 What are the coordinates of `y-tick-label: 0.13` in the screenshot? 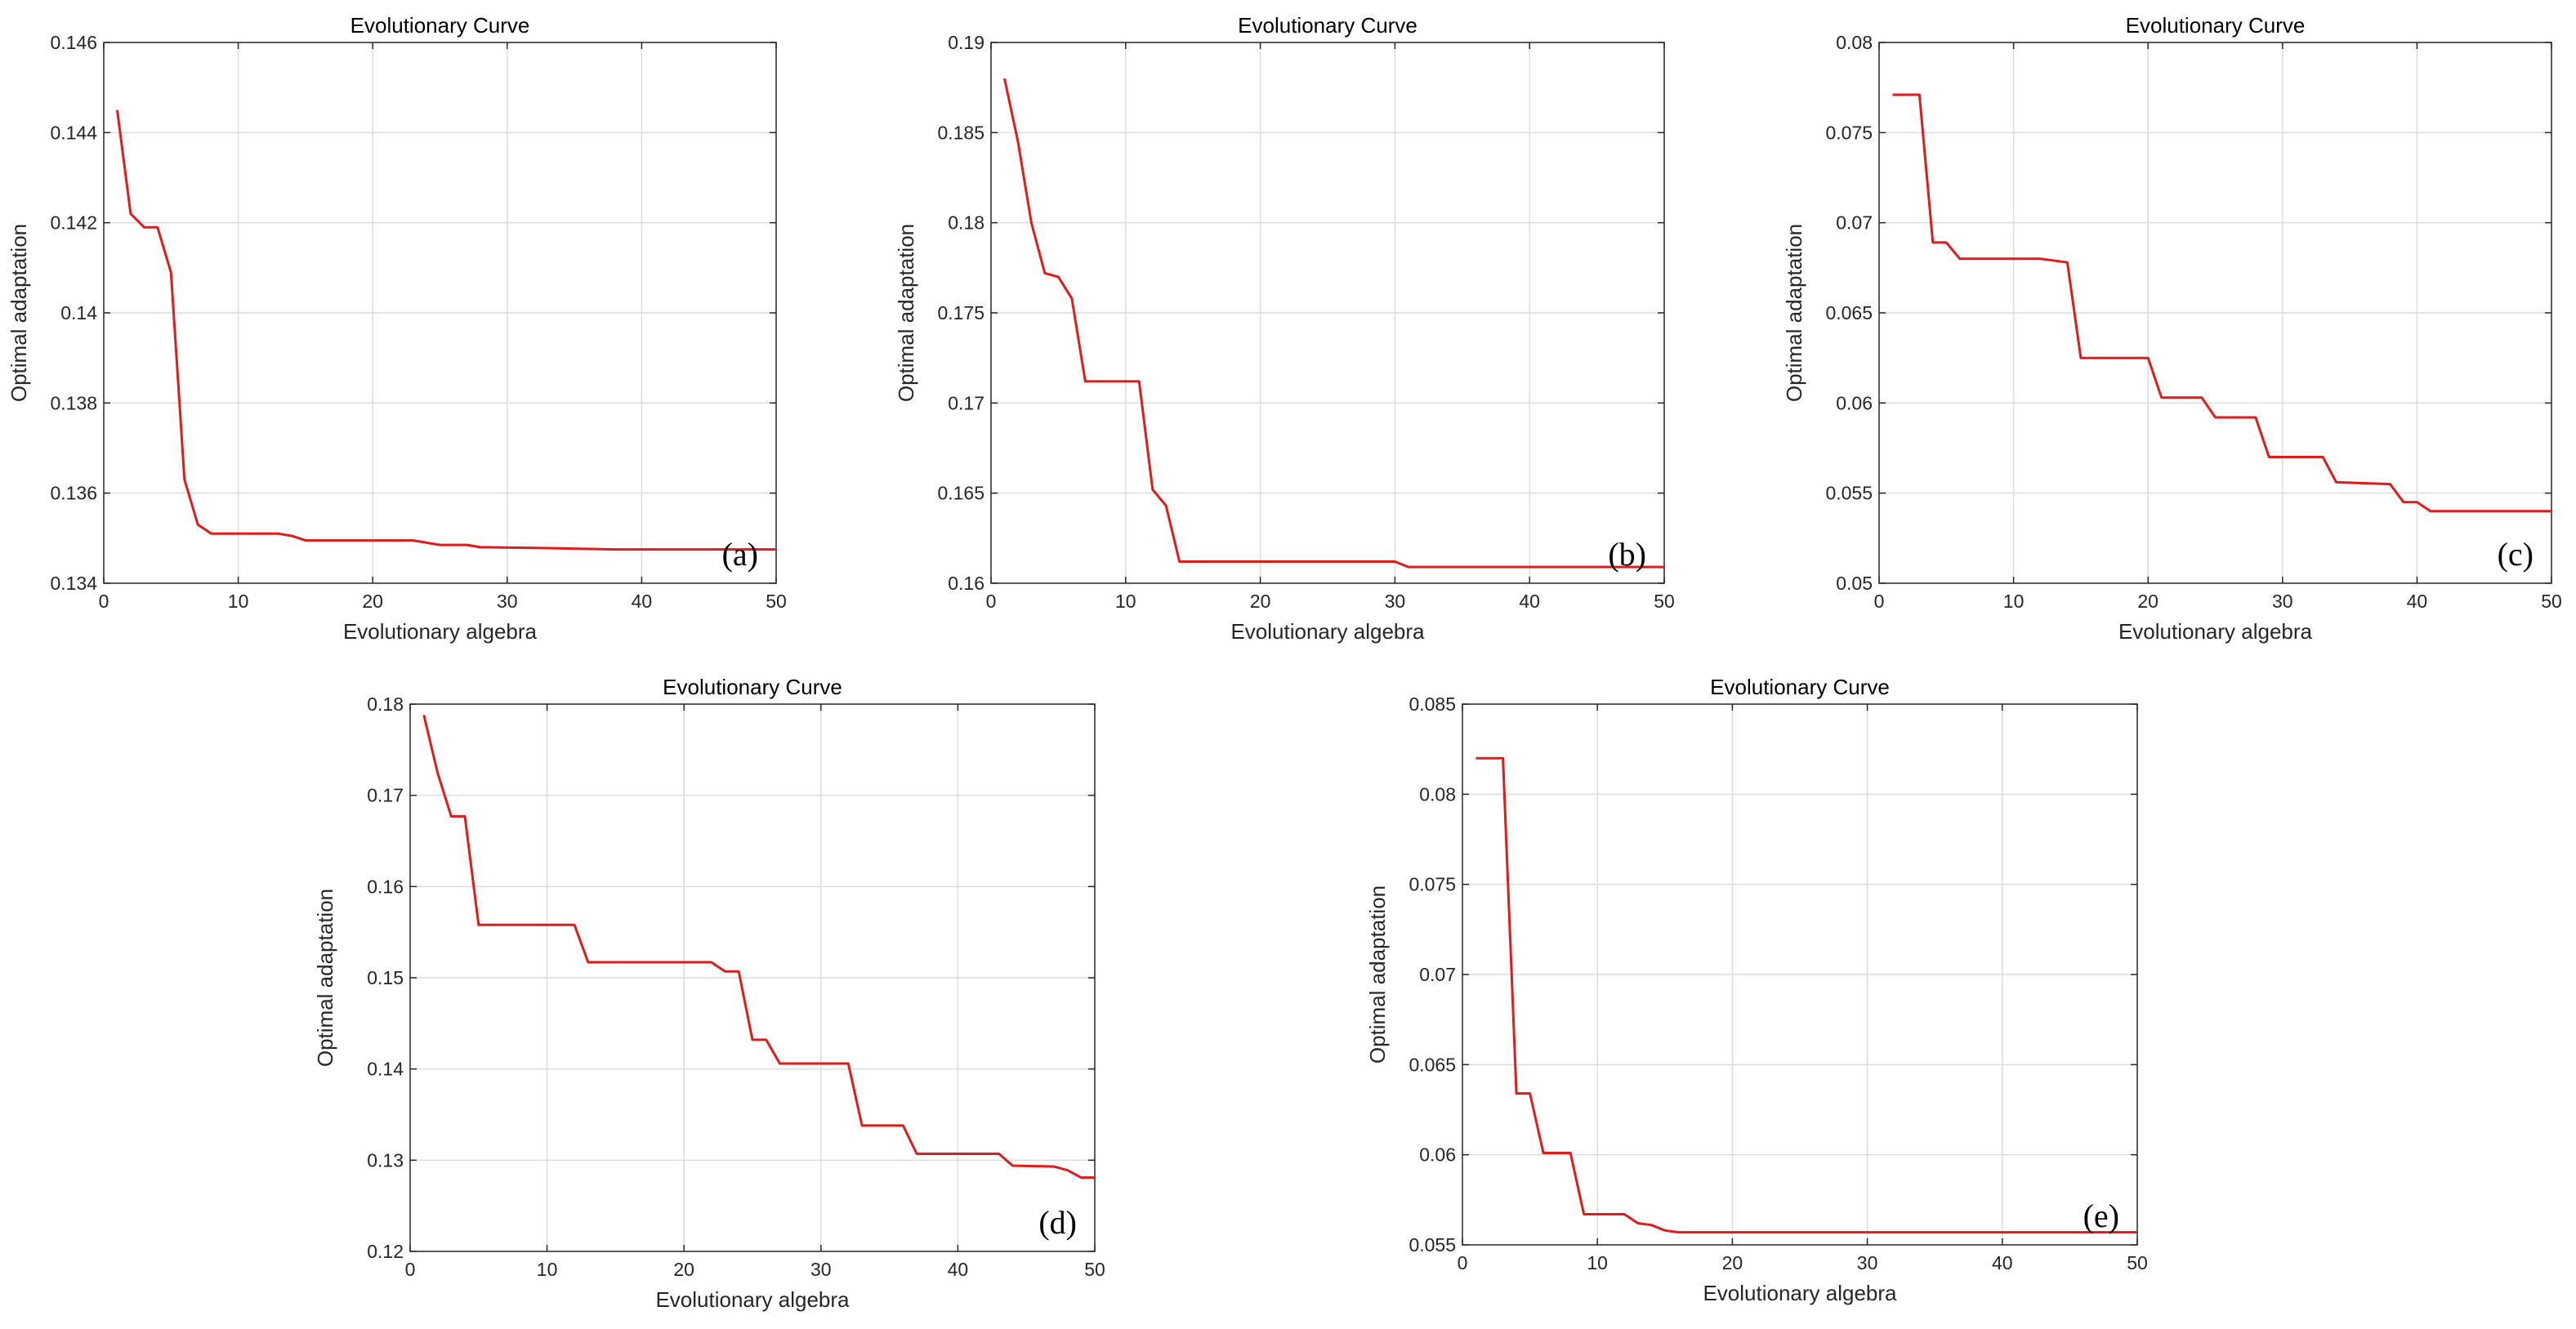 It's located at (386, 1160).